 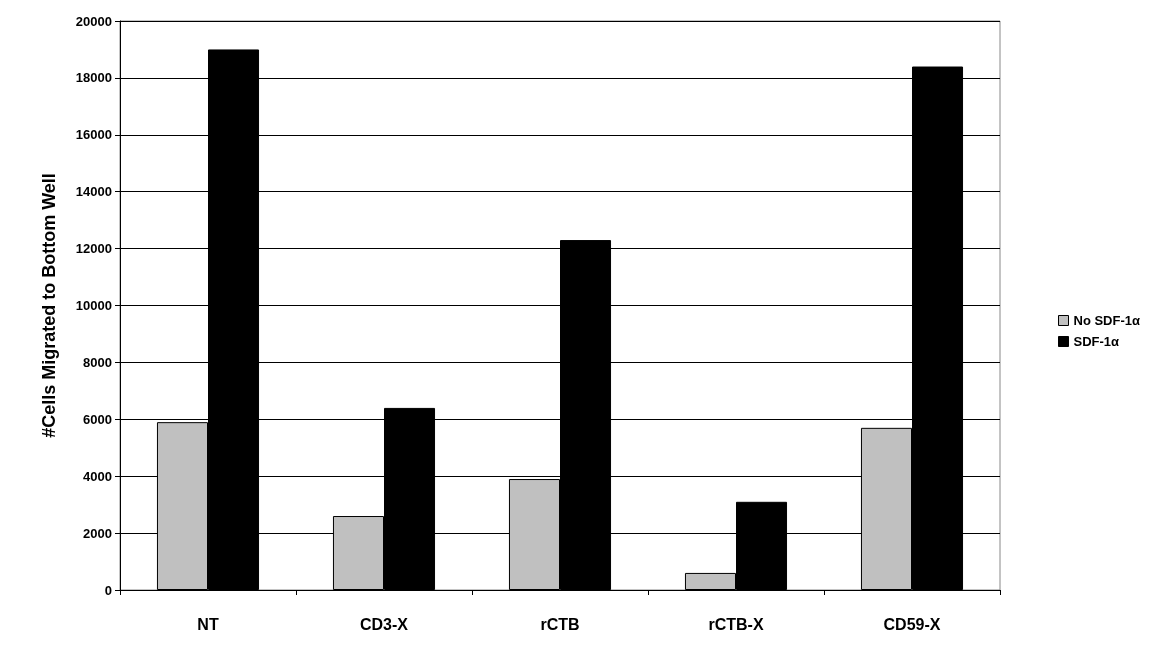 What do you see at coordinates (108, 590) in the screenshot?
I see `y-tick-label: 0` at bounding box center [108, 590].